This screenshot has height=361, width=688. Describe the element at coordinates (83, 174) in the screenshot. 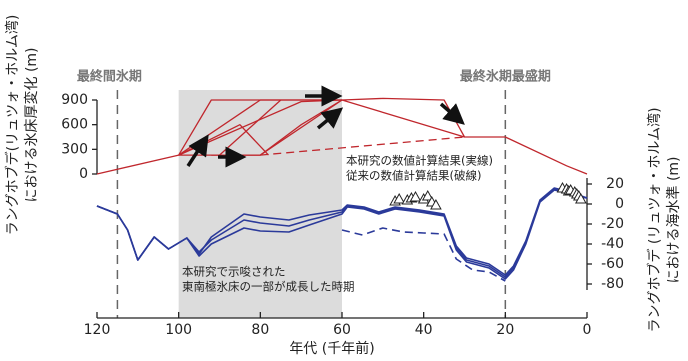

I see `y-tick-label: 0` at that location.